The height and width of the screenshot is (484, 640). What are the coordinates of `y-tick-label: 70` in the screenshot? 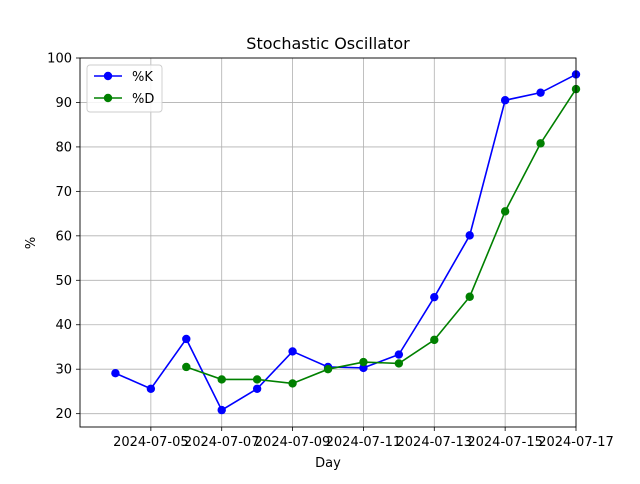 It's located at (63, 192).